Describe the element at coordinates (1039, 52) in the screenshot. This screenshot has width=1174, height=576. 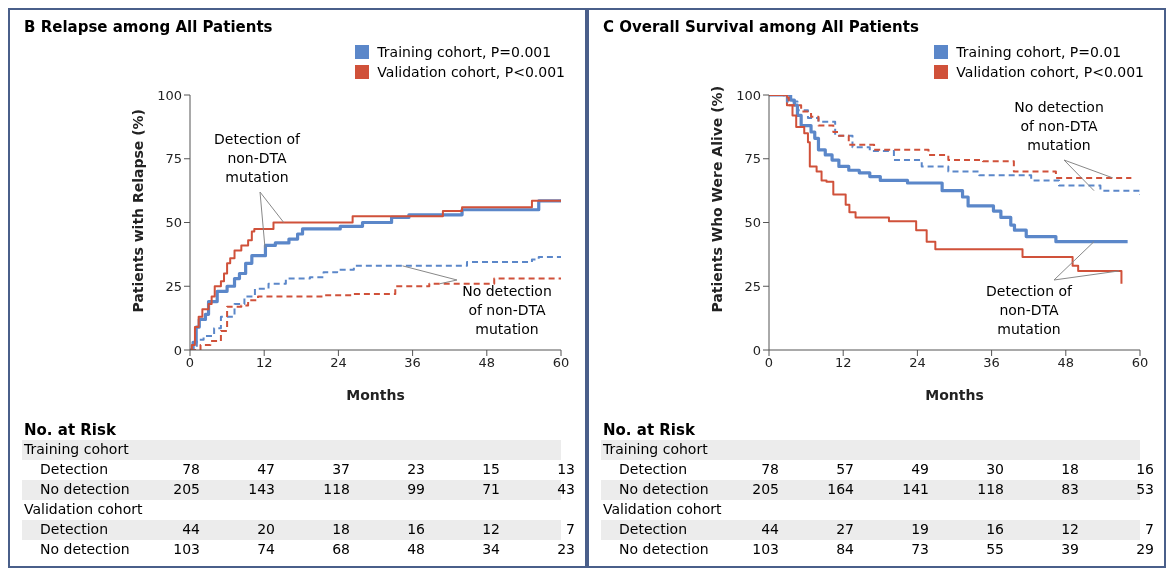
I see `legend-label: Training cohort, P=0.01` at that location.